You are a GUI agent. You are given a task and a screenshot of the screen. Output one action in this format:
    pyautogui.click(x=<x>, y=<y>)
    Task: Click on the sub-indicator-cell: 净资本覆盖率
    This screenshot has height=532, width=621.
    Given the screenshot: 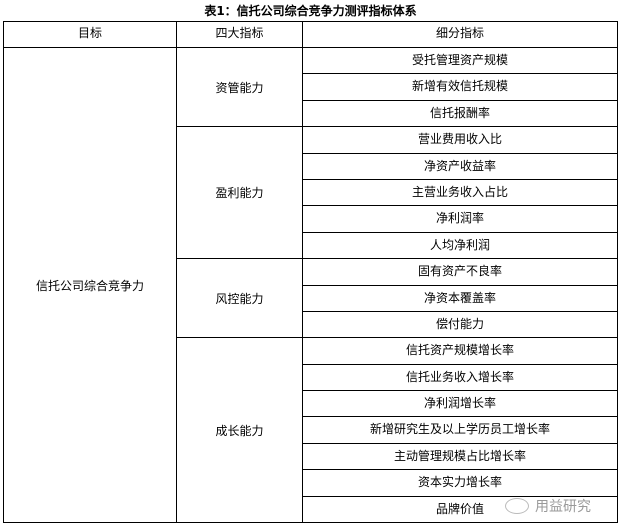 What is the action you would take?
    pyautogui.click(x=460, y=298)
    